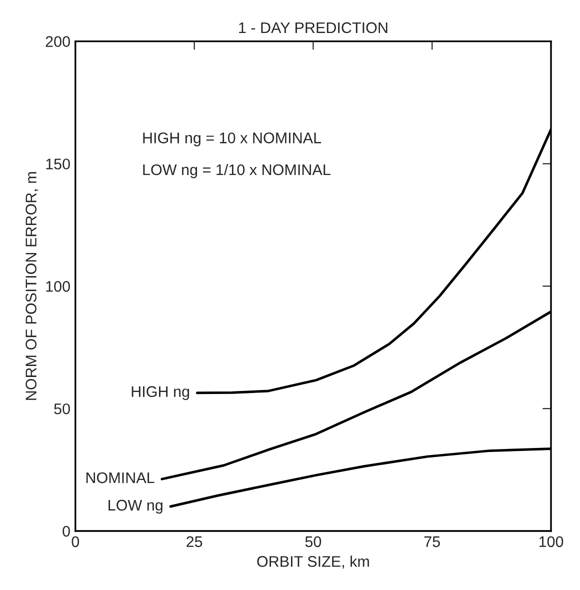 Image resolution: width=580 pixels, height=590 pixels. I want to click on chart-title: 1 - DAY PREDICTION, so click(313, 28).